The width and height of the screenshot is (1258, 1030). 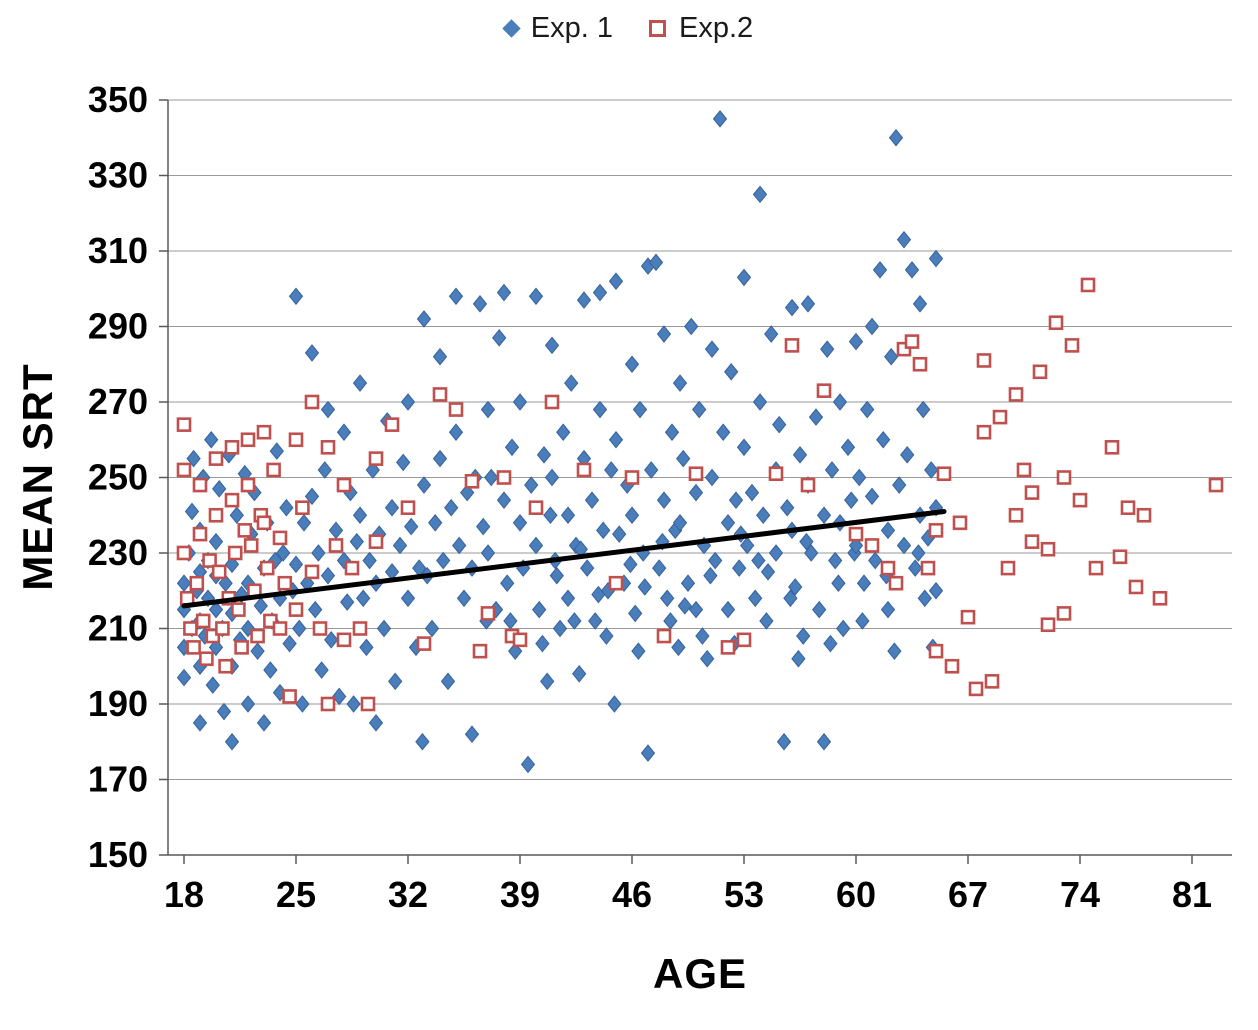 I want to click on x-tick-label: 32, so click(x=408, y=894).